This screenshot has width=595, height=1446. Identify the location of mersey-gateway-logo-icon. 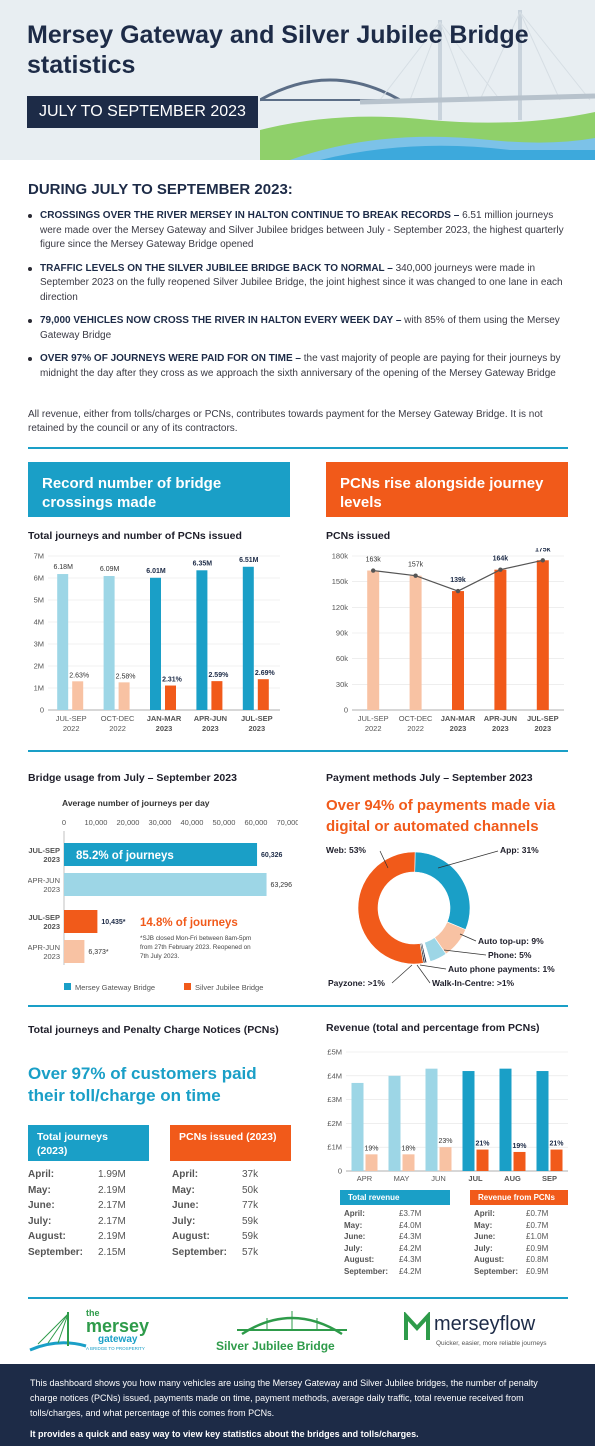
(58, 1332).